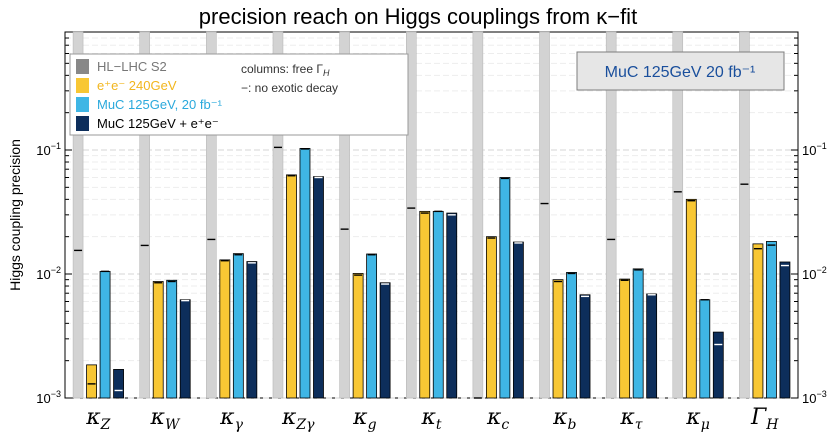 The width and height of the screenshot is (830, 433). What do you see at coordinates (364, 419) in the screenshot?
I see `category-label: κg` at bounding box center [364, 419].